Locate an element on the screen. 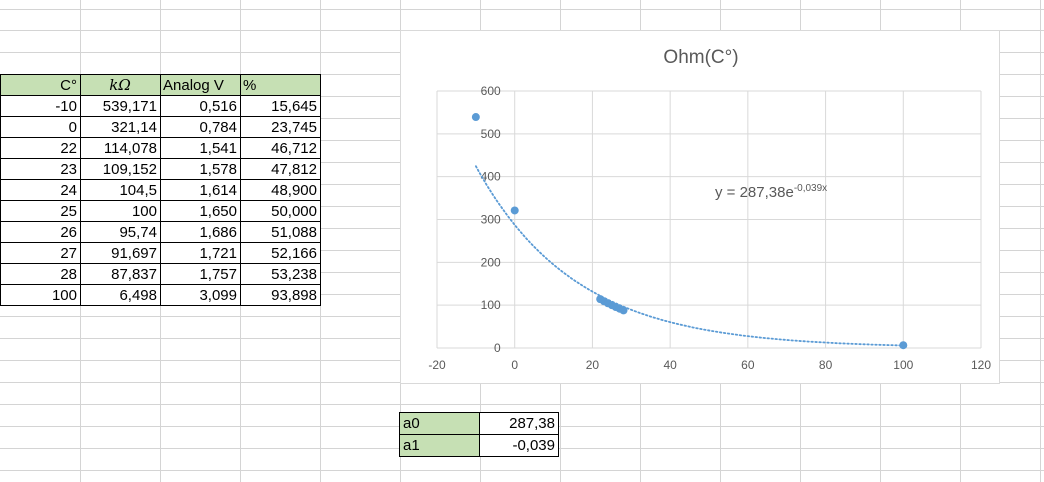 The height and width of the screenshot is (482, 1044). cell-celsius: 22 is located at coordinates (40, 148).